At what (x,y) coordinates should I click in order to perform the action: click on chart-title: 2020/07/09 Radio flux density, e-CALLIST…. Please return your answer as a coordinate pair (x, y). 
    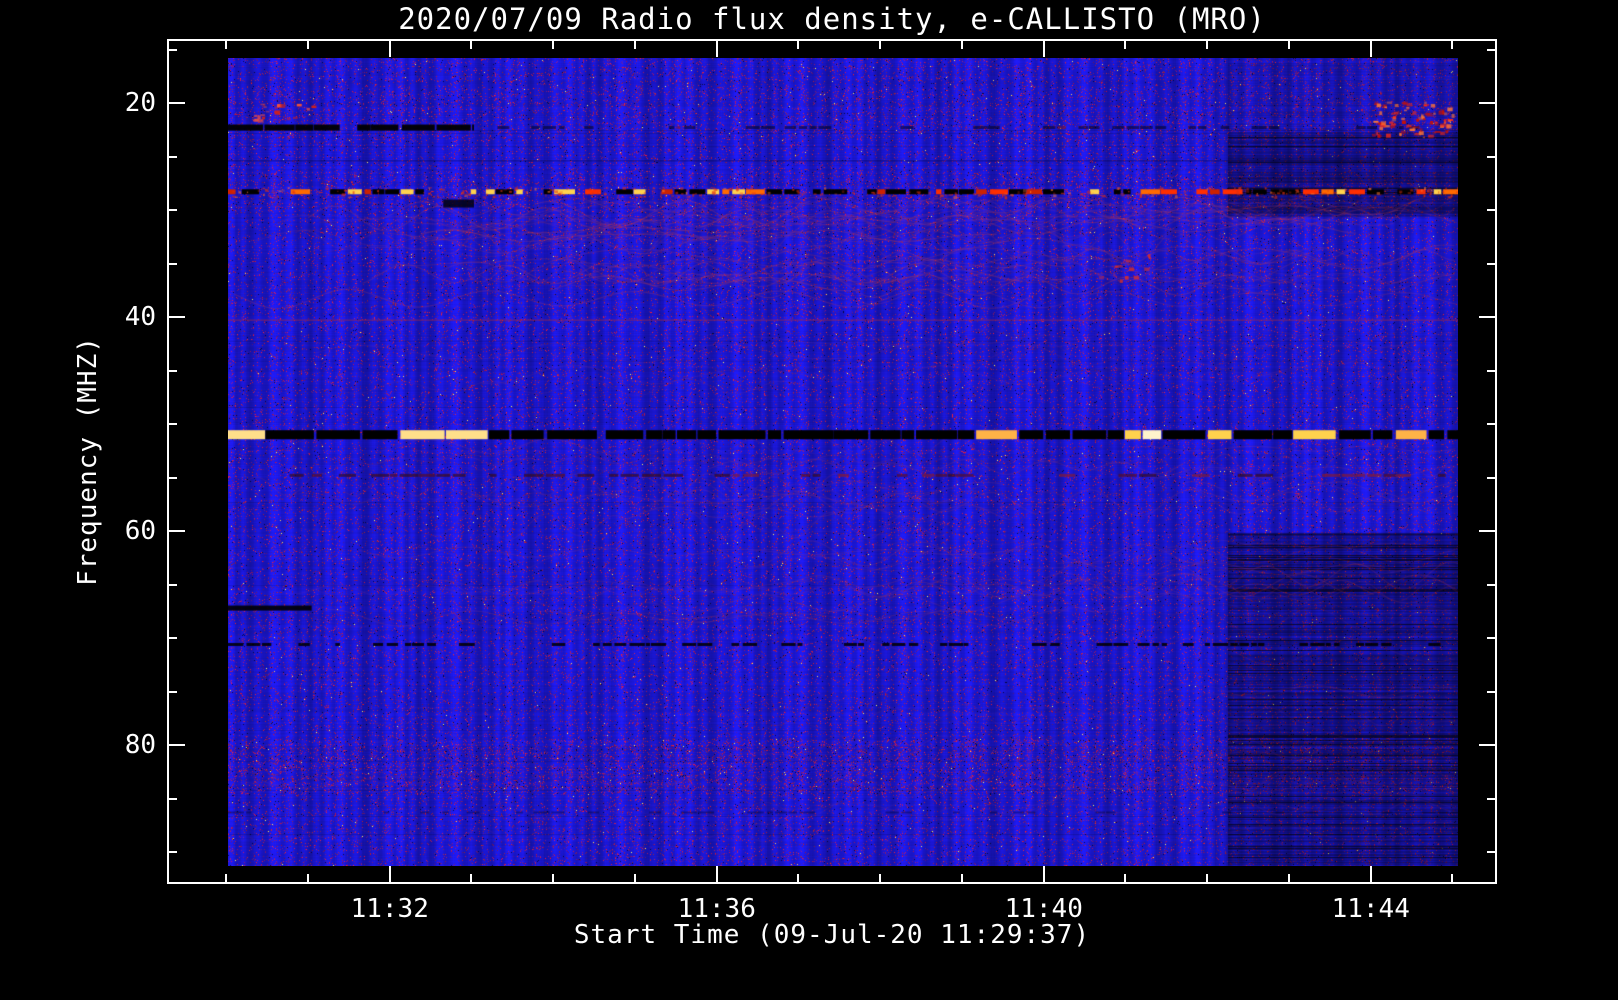
    Looking at the image, I should click on (832, 19).